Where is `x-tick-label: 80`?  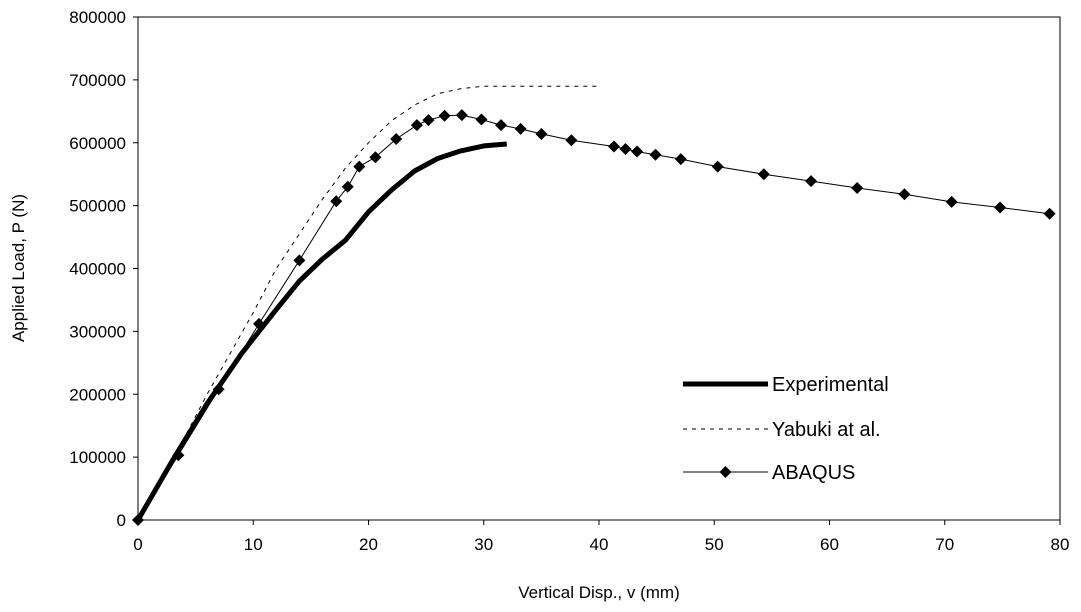
x-tick-label: 80 is located at coordinates (1060, 544).